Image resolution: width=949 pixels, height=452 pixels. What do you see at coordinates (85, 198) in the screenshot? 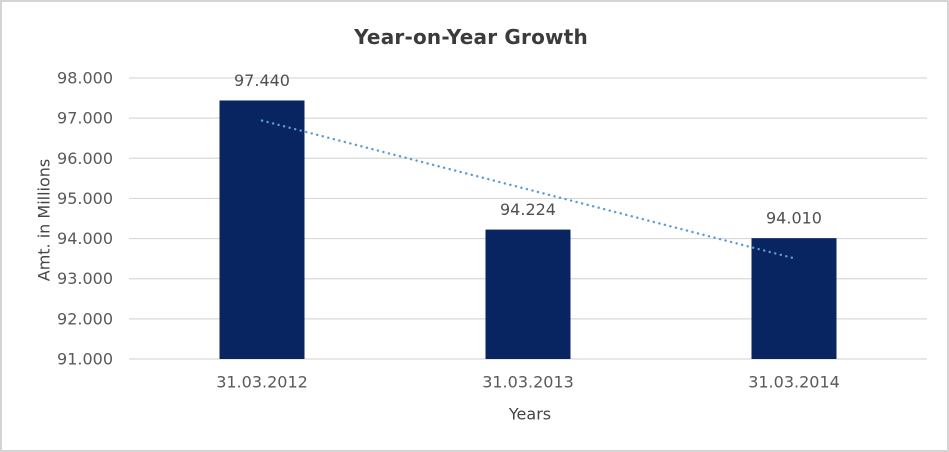
I see `y-tick-label: 95.000` at bounding box center [85, 198].